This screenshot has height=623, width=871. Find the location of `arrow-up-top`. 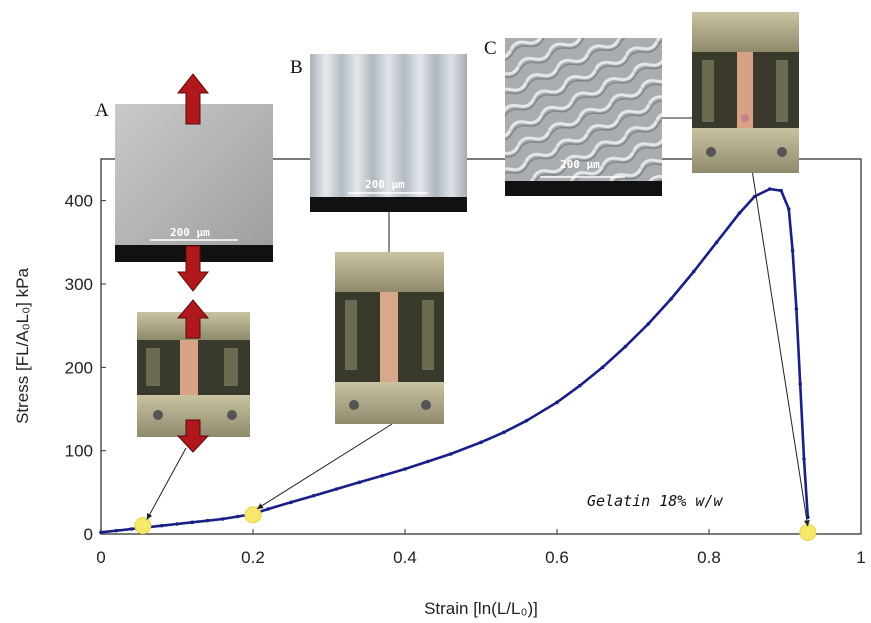

arrow-up-top is located at coordinates (193, 99).